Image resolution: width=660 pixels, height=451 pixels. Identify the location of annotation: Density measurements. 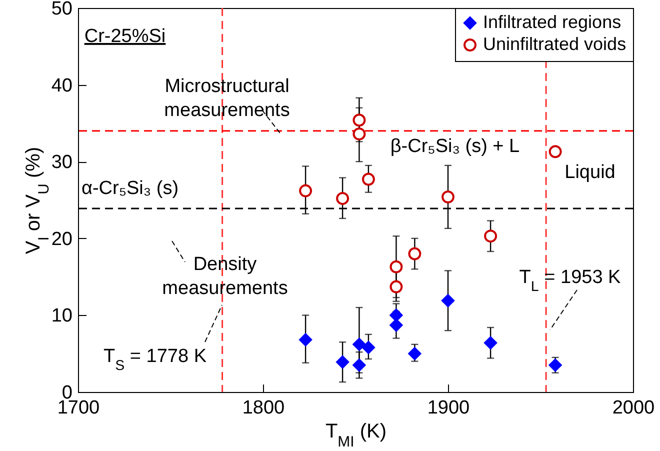
(225, 276).